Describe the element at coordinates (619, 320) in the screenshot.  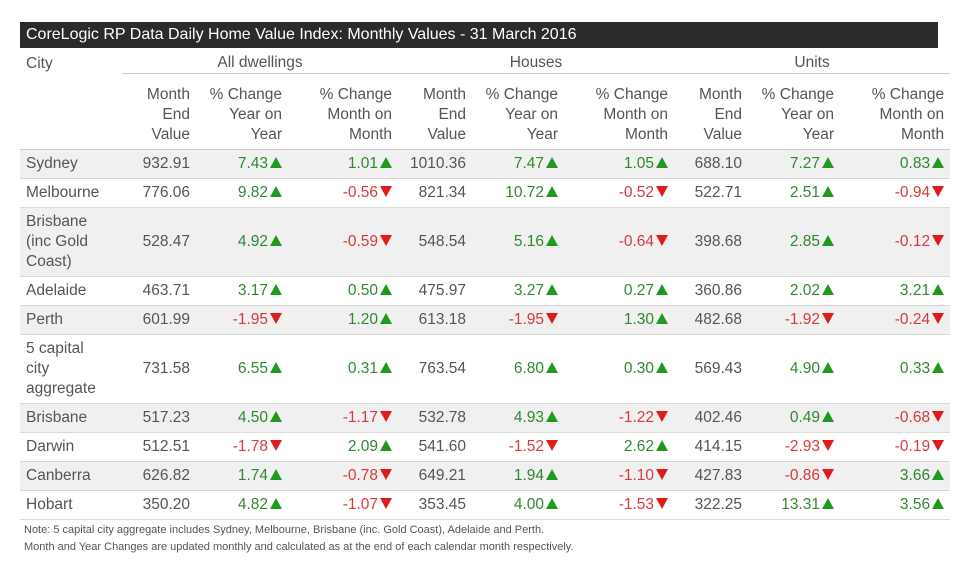
I see `change-month-cell: 1.30` at that location.